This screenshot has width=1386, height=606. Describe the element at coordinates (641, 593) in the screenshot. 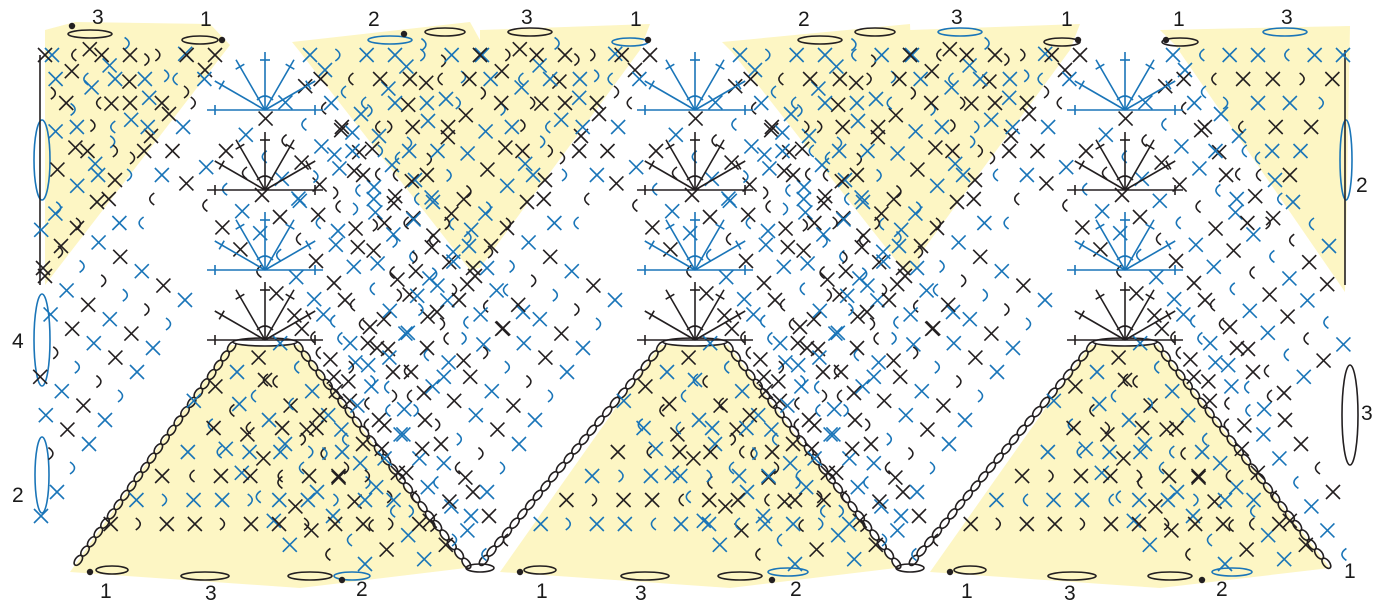

I see `bottom-label: 3` at that location.